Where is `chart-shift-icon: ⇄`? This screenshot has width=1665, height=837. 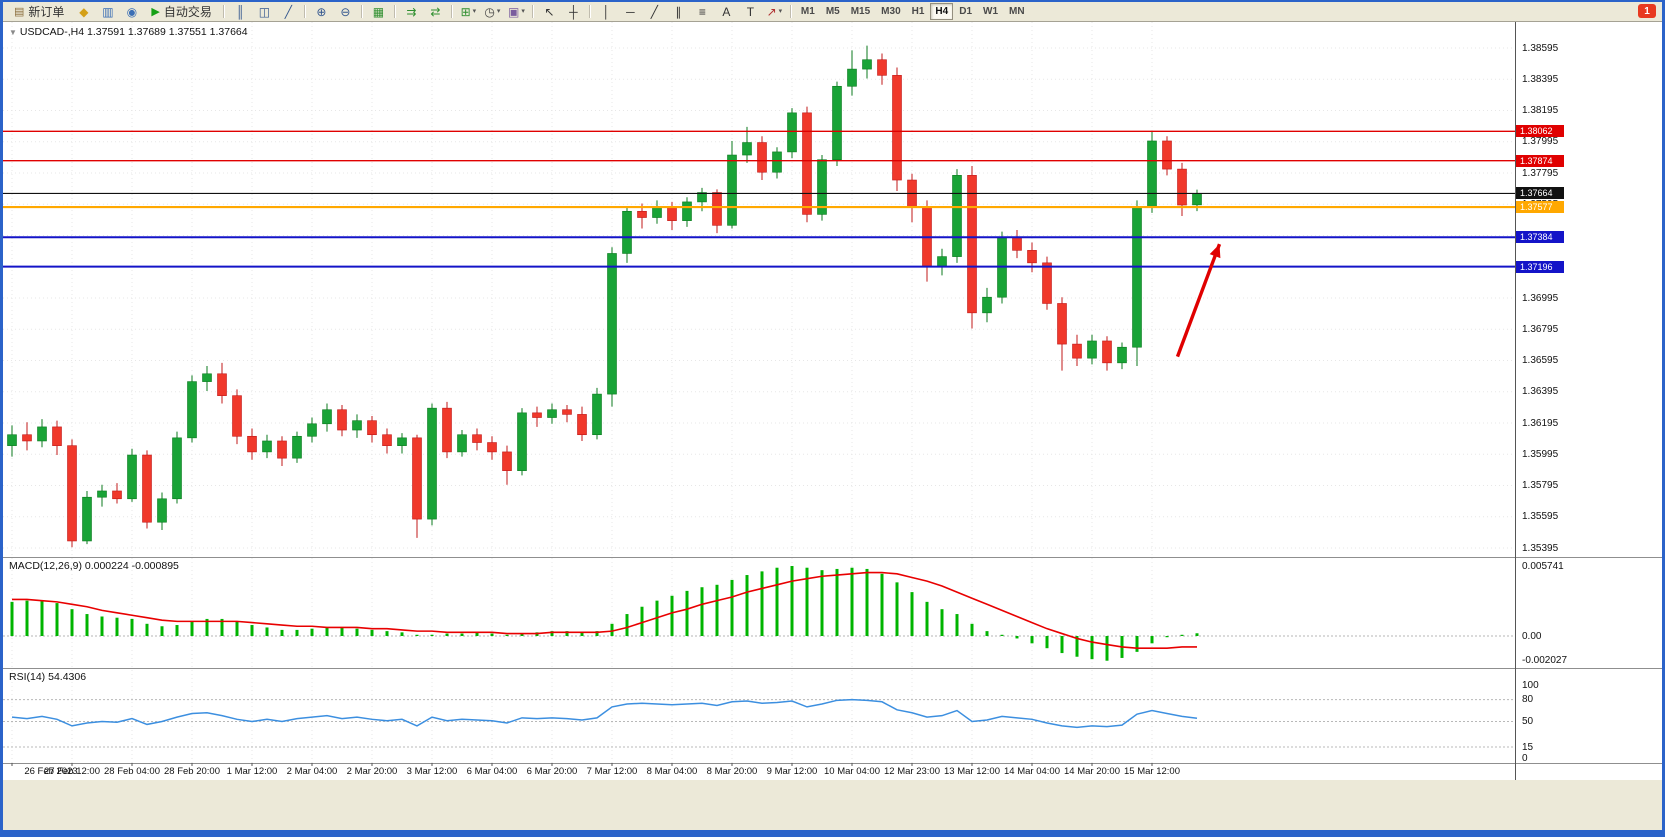
chart-shift-icon: ⇄ is located at coordinates (435, 12).